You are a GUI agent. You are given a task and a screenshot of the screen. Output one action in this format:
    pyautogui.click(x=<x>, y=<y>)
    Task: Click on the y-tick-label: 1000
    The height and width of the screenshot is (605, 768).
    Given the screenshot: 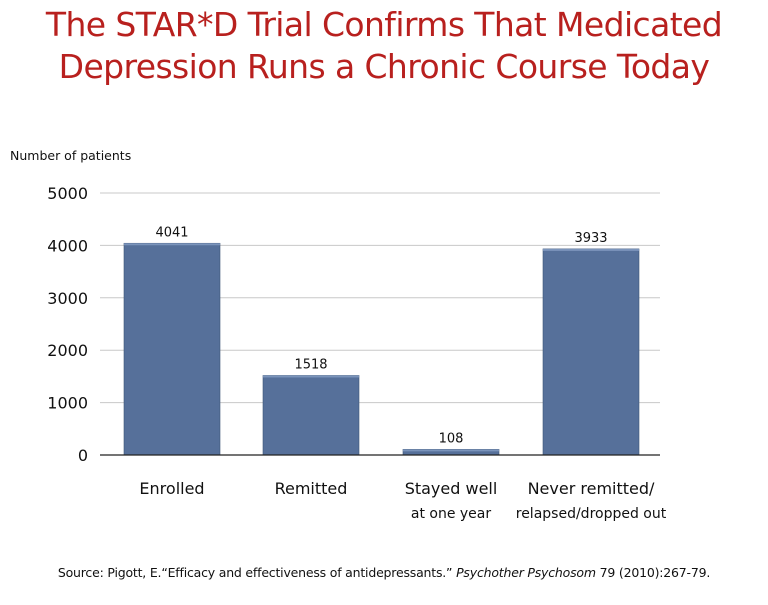 What is the action you would take?
    pyautogui.click(x=67, y=403)
    